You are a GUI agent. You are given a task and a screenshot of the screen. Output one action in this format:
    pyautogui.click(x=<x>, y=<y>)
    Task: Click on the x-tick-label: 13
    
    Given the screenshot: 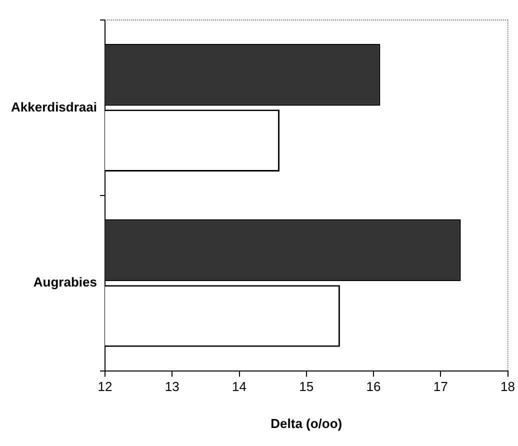 What is the action you would take?
    pyautogui.click(x=172, y=386)
    